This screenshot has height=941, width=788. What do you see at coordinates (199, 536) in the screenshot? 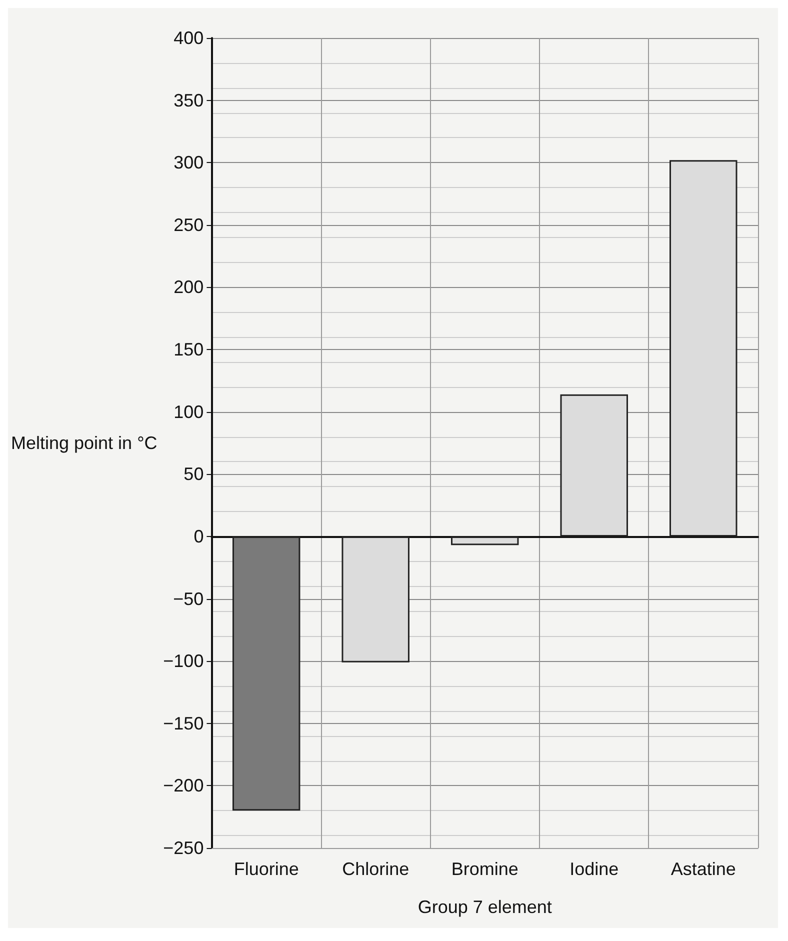
I see `y-tick-label: 0` at bounding box center [199, 536].